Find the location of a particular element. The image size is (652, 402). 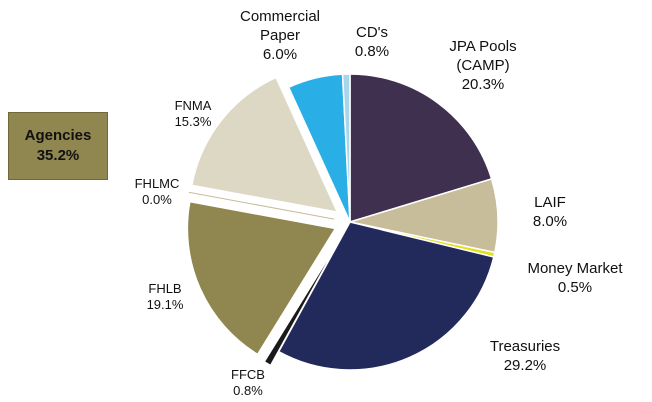

slice-label: FFCB 0.8% is located at coordinates (248, 383).